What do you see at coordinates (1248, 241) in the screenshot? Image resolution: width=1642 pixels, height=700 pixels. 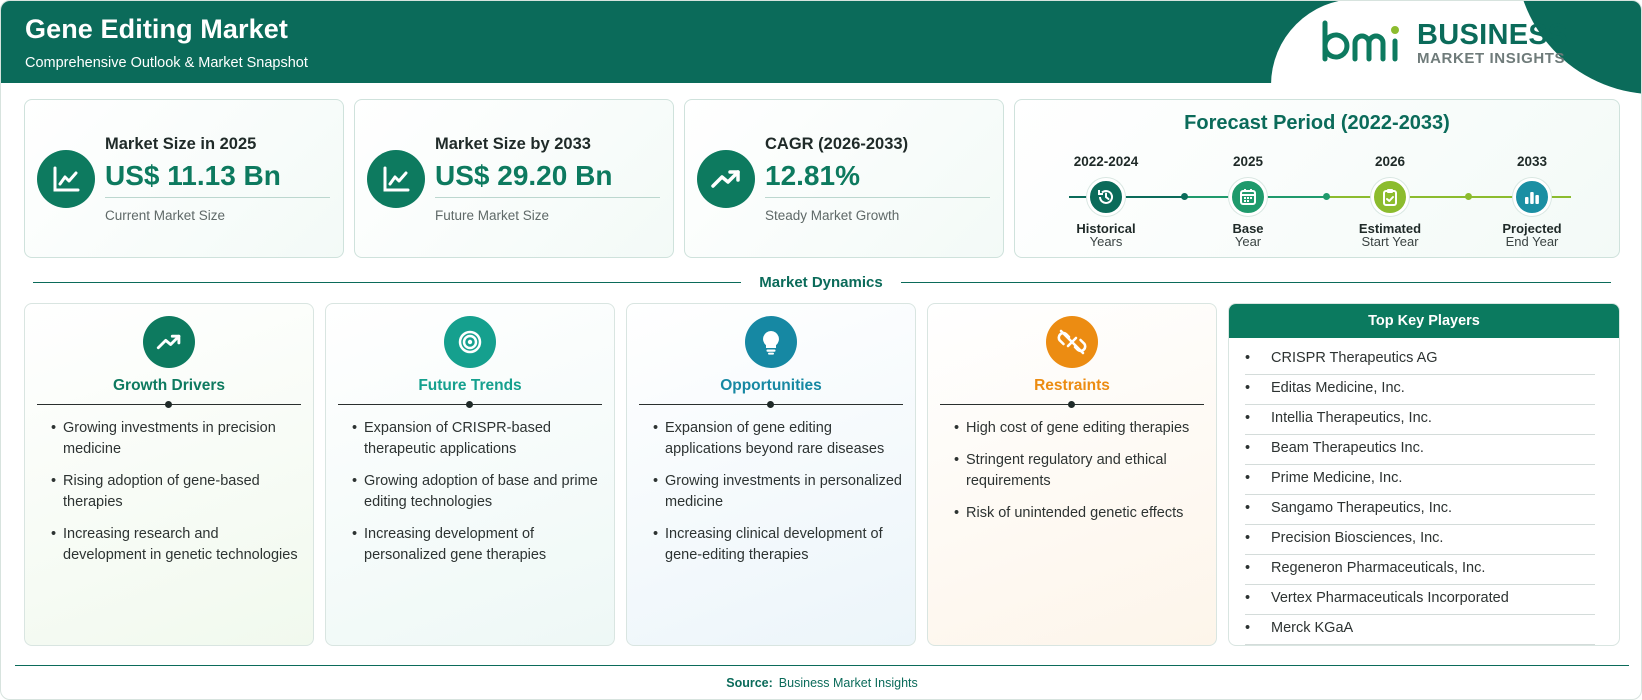 I see `timeline-caption-sub: Year` at bounding box center [1248, 241].